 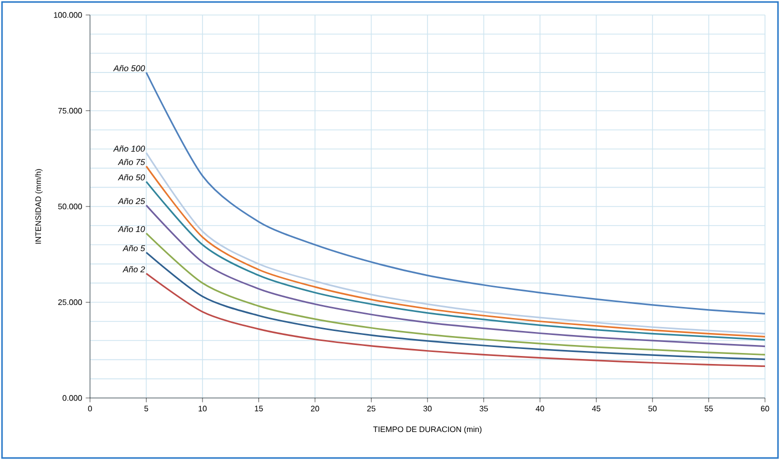 I want to click on series-label: Año 25, so click(x=132, y=201).